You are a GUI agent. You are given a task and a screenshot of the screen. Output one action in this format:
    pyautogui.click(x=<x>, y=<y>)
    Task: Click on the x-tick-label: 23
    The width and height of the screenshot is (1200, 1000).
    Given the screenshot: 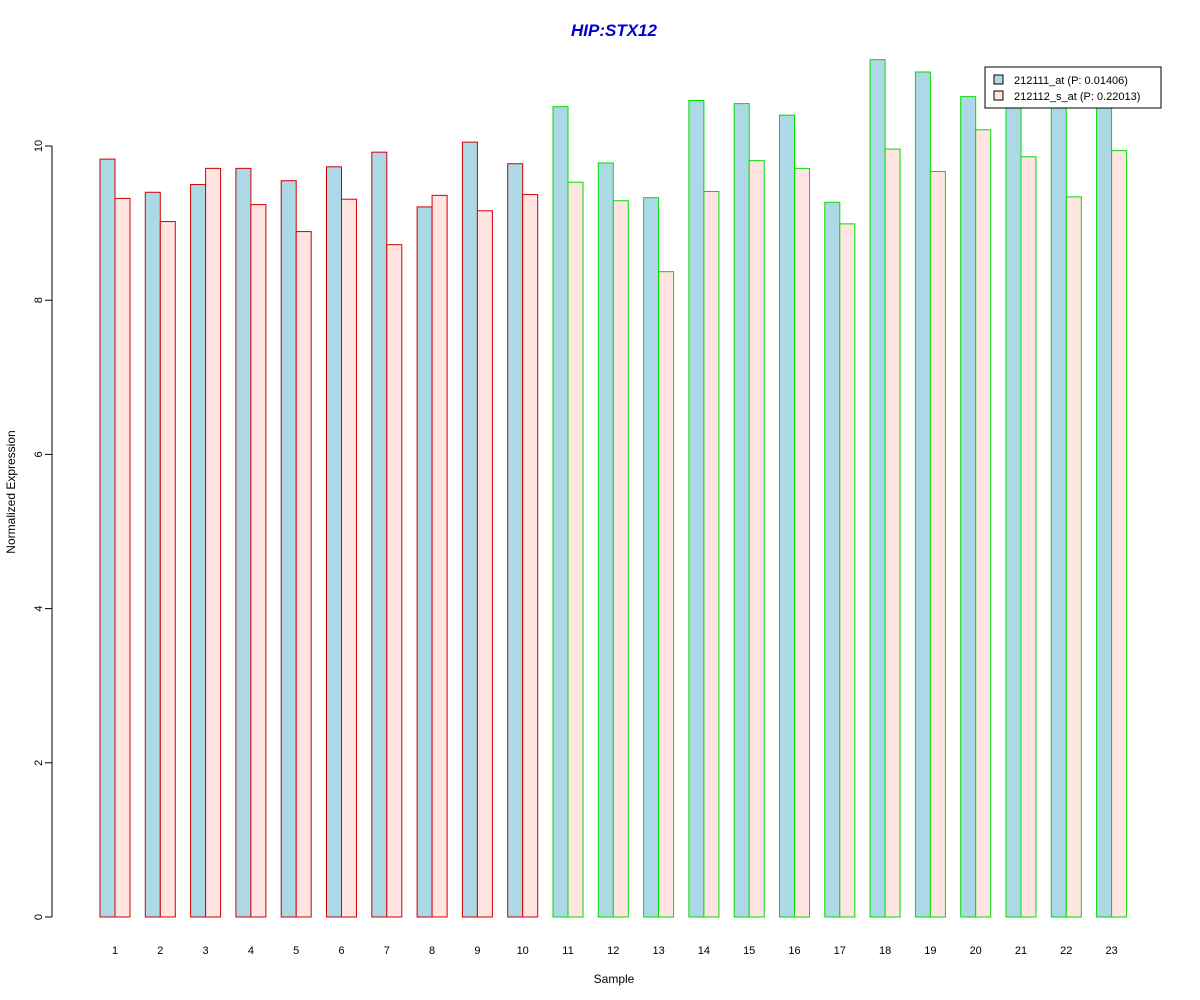 What is the action you would take?
    pyautogui.click(x=1111, y=951)
    